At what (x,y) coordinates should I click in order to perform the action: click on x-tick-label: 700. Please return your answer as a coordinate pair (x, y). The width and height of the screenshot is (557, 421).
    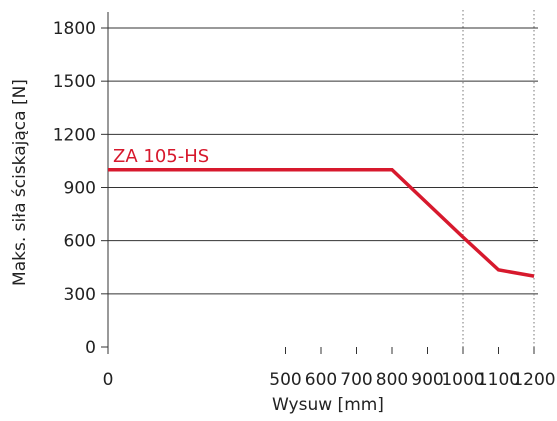
    Looking at the image, I should click on (356, 380).